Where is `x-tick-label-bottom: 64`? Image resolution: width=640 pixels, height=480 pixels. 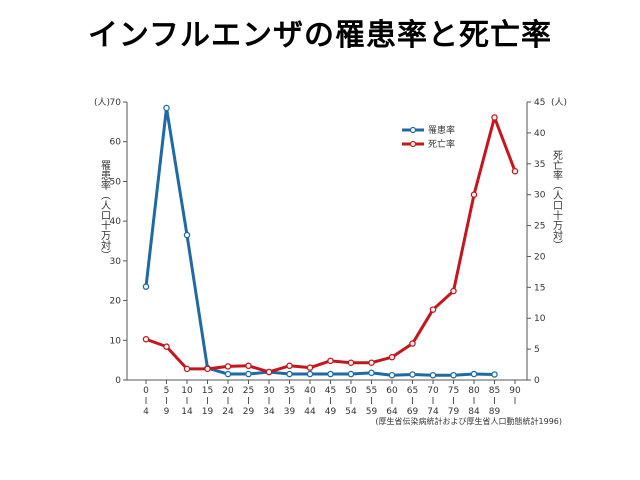
x-tick-label-bottom: 64 is located at coordinates (392, 412).